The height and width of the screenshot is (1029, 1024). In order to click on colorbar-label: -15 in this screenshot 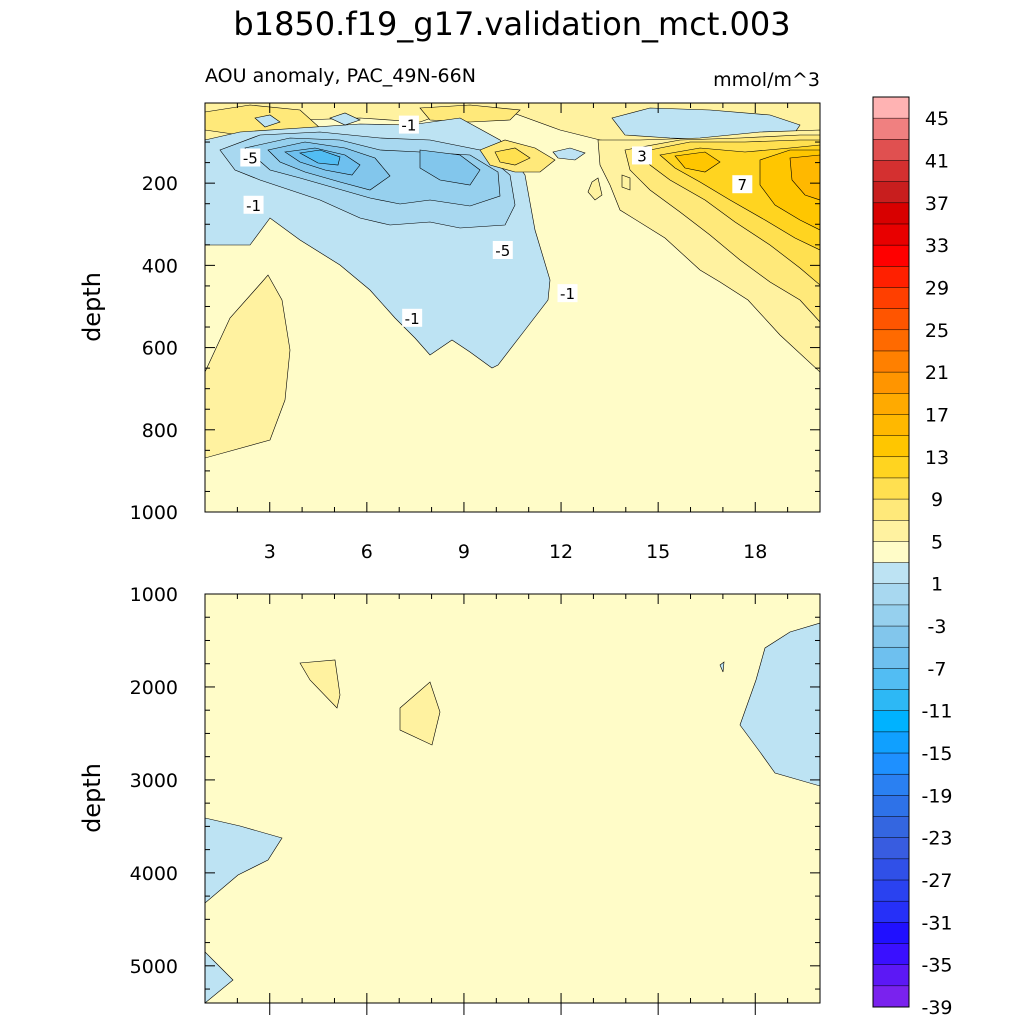, I will do `click(936, 754)`.